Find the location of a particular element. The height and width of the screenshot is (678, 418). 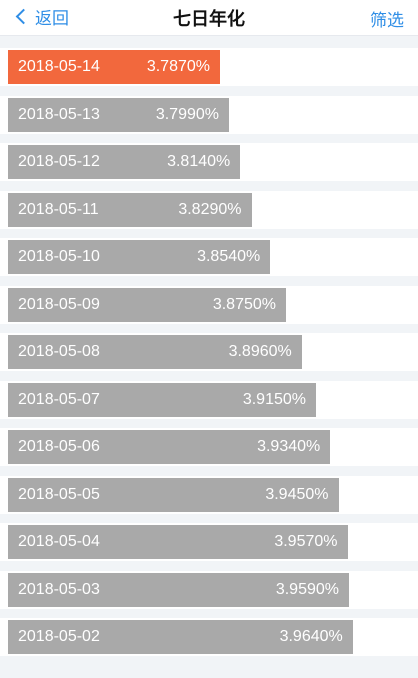

date-label: 2018-05-14 is located at coordinates (59, 66).